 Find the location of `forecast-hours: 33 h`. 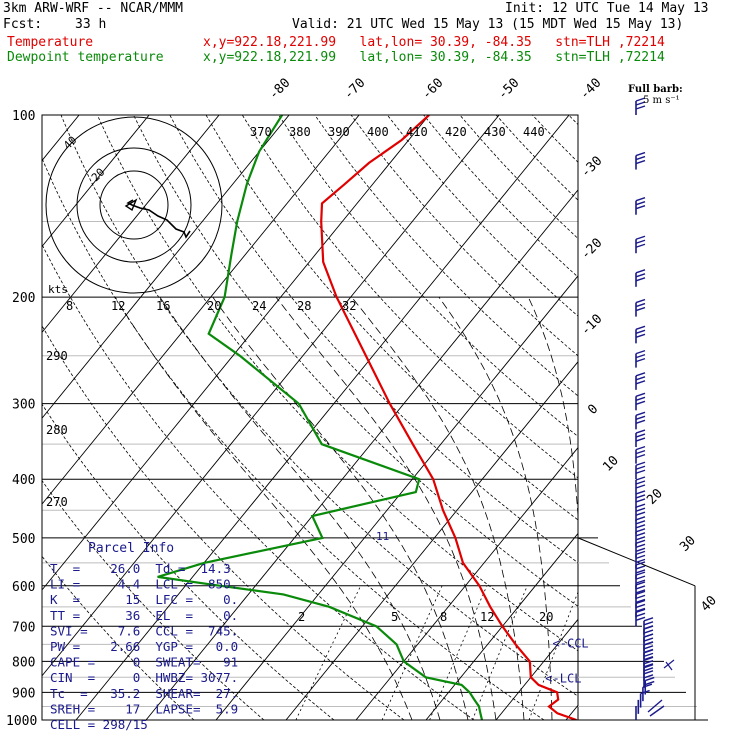

forecast-hours: 33 h is located at coordinates (91, 24).